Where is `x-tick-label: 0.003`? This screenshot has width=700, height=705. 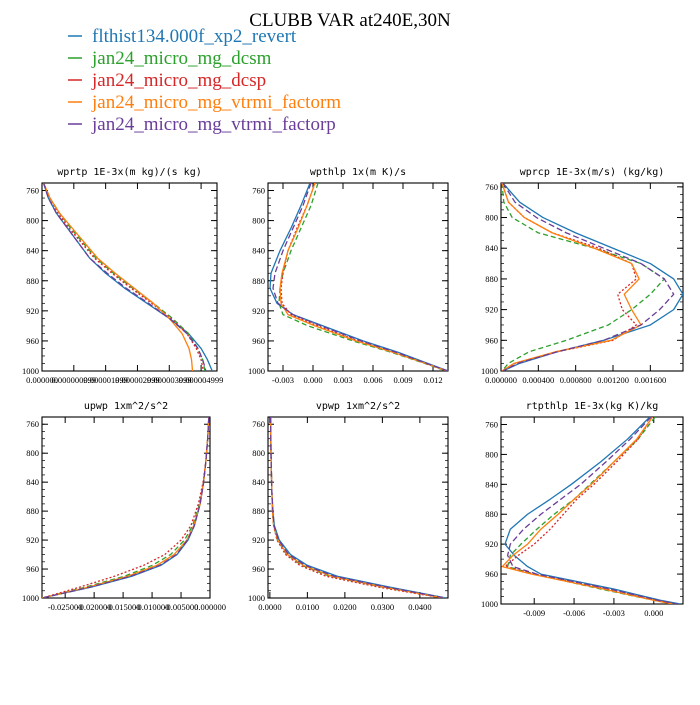 x-tick-label: 0.003 is located at coordinates (342, 380).